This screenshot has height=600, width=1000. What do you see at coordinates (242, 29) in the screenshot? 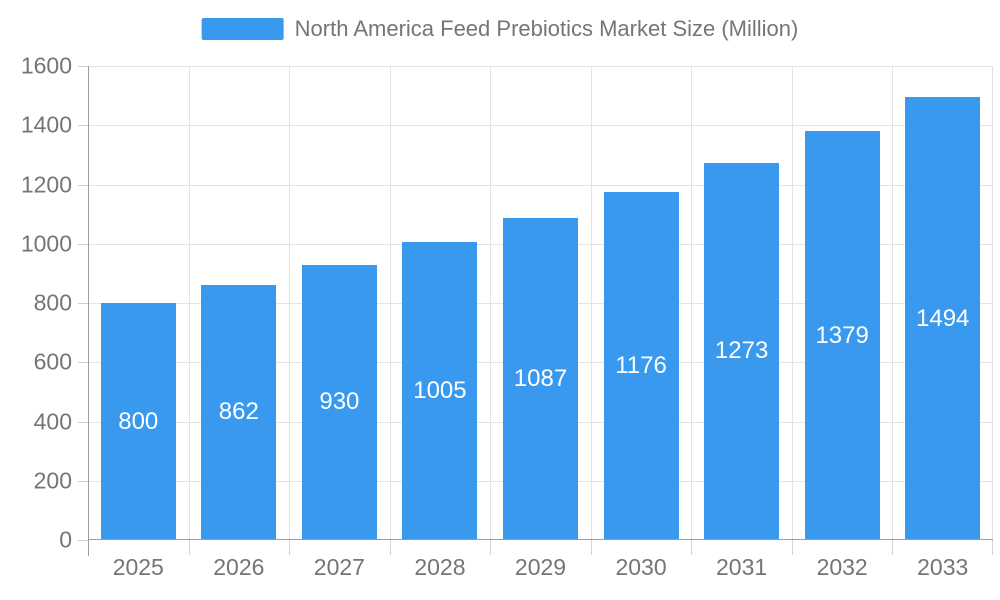
I see `legend-swatch-icon` at bounding box center [242, 29].